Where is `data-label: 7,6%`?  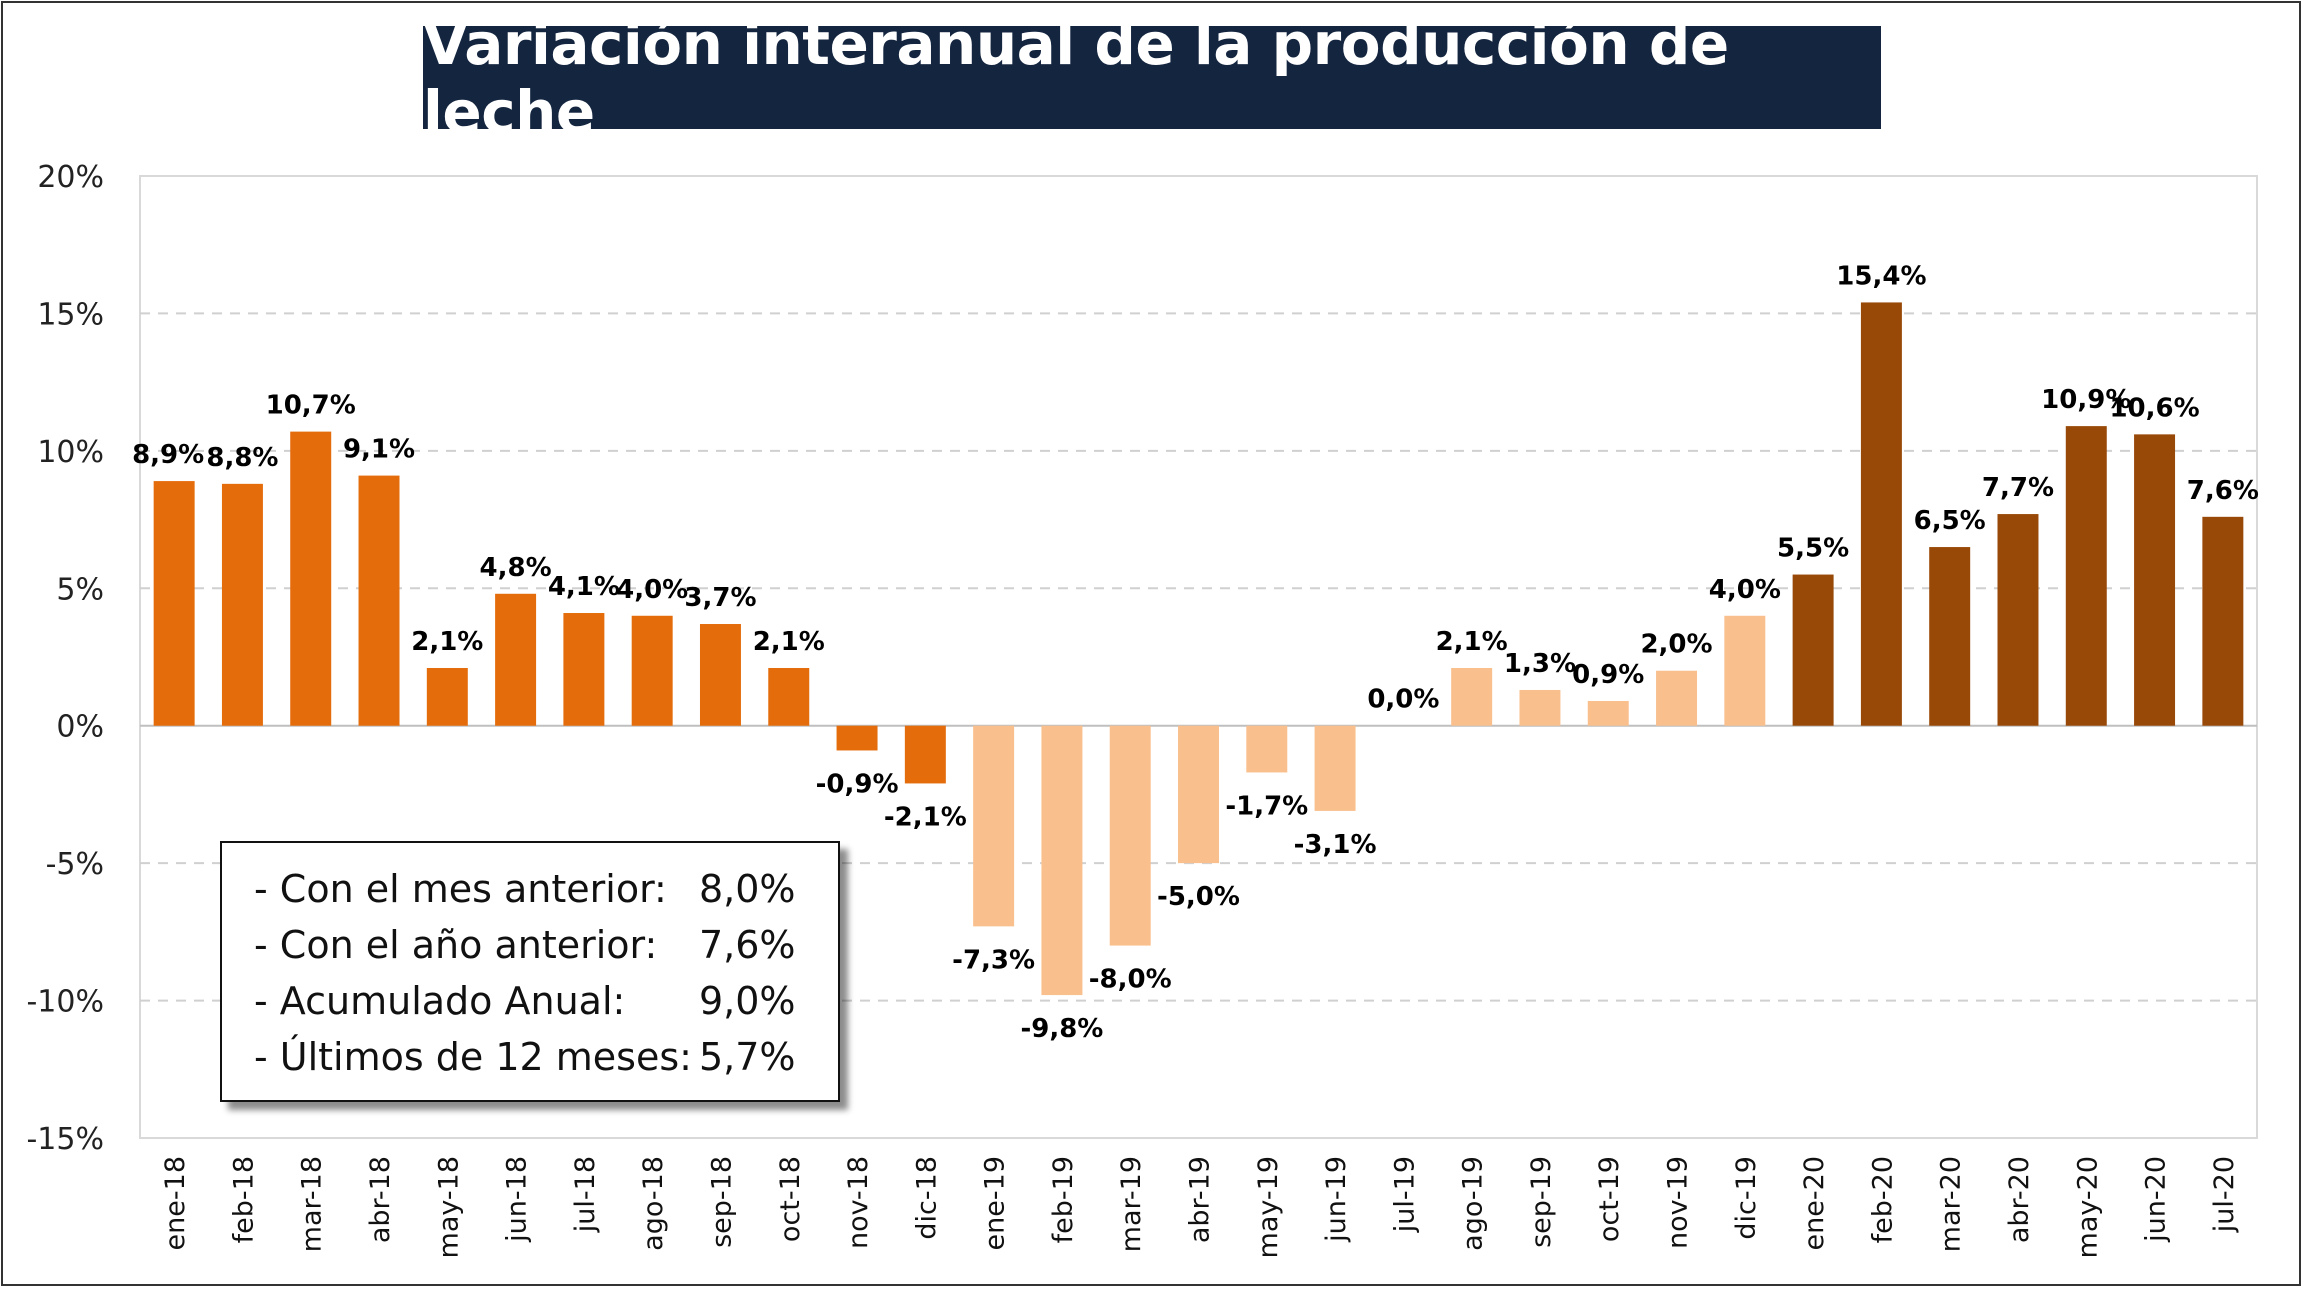 data-label: 7,6% is located at coordinates (2223, 491).